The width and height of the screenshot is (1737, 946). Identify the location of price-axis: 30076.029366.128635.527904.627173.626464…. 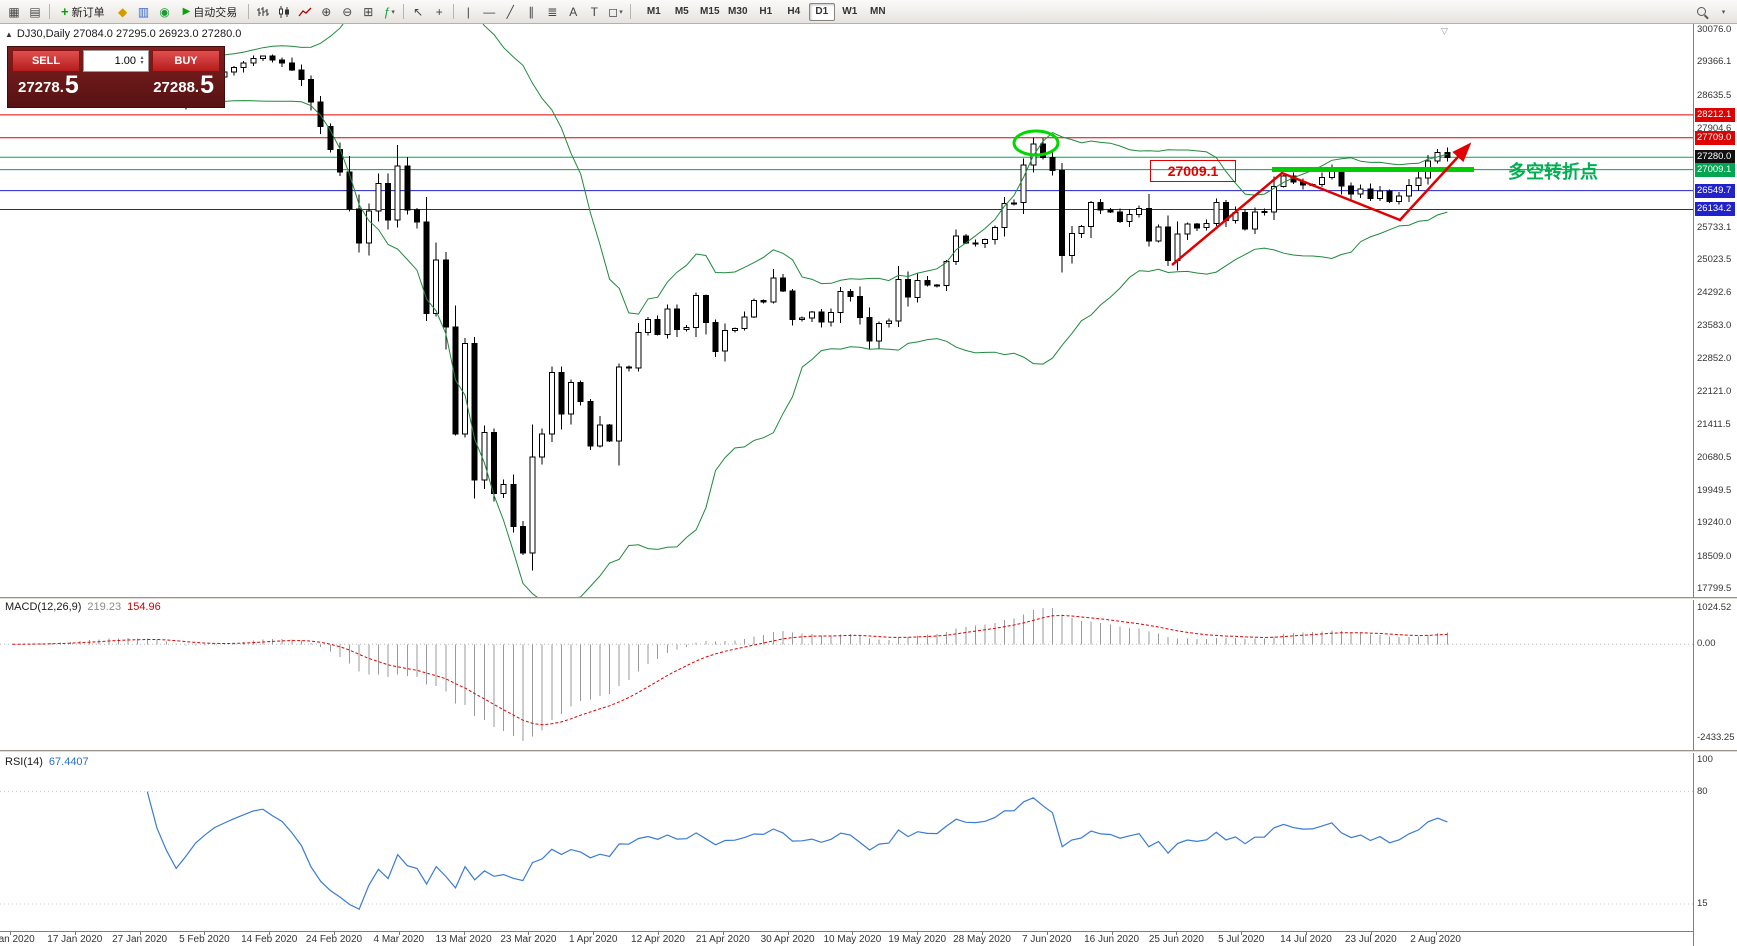
(1715, 485).